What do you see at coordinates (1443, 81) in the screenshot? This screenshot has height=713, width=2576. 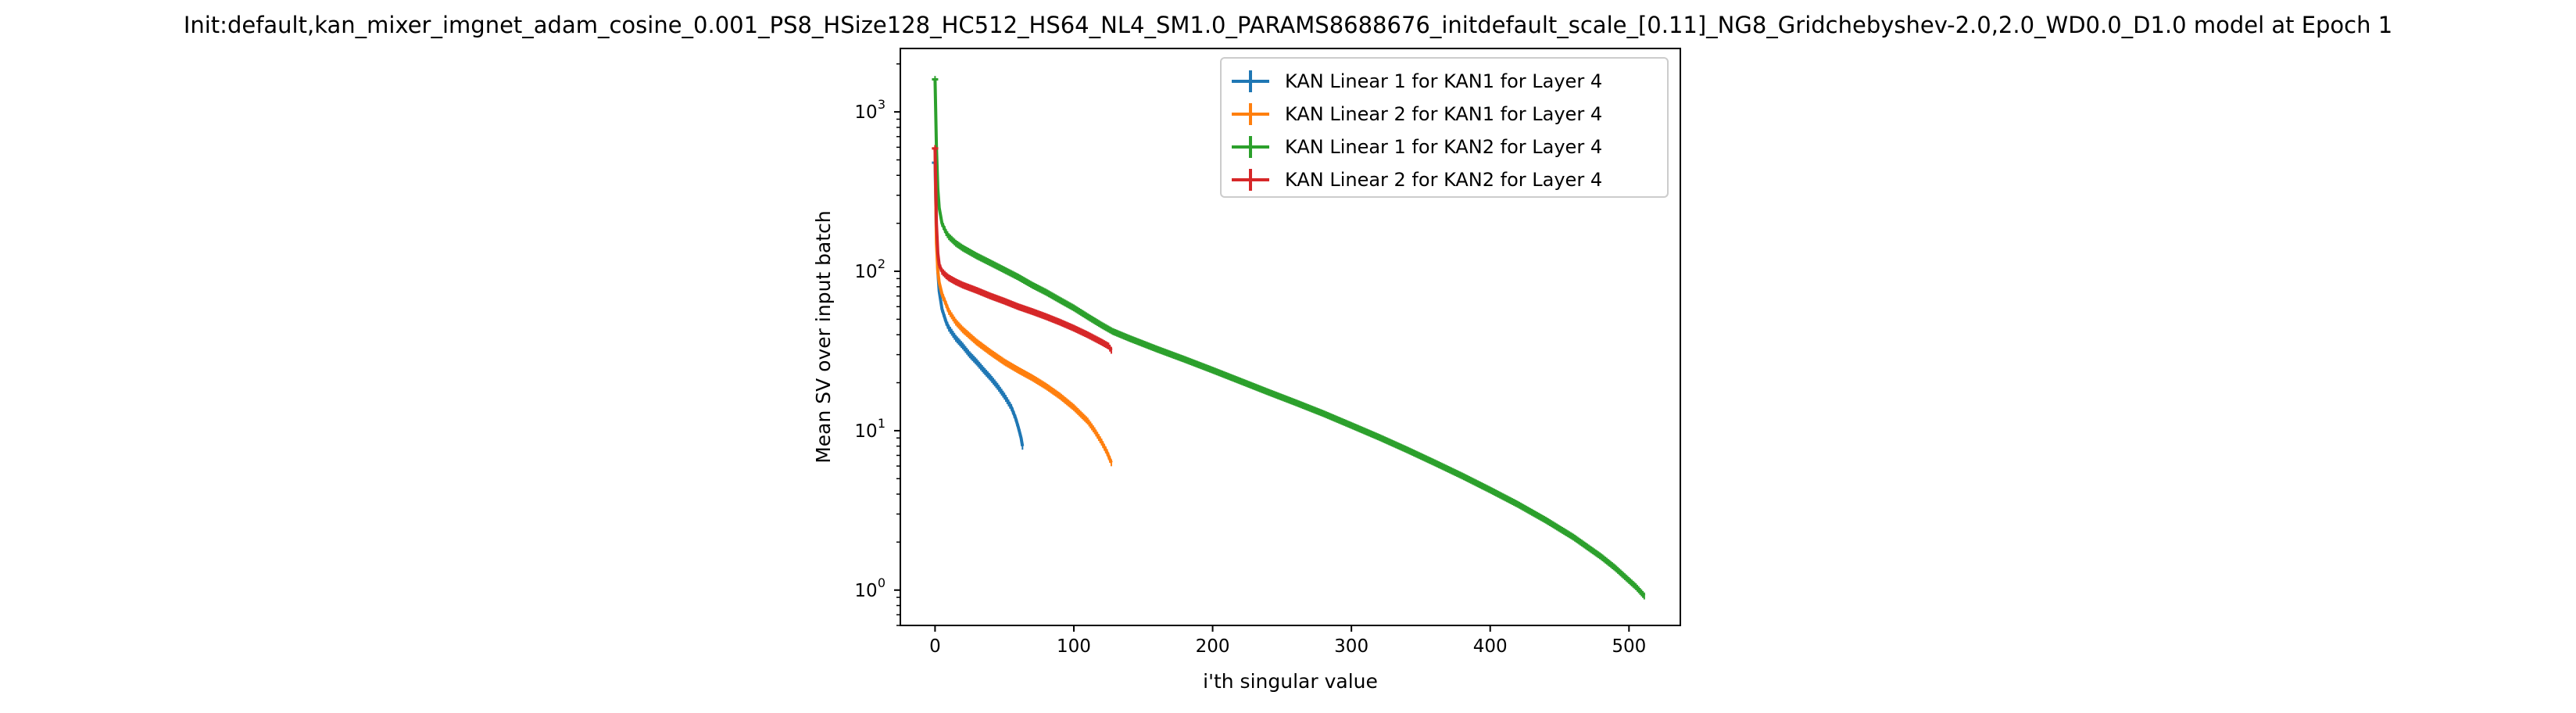 I see `legend-label: KAN Linear 1 for KAN1 for Layer 4` at bounding box center [1443, 81].